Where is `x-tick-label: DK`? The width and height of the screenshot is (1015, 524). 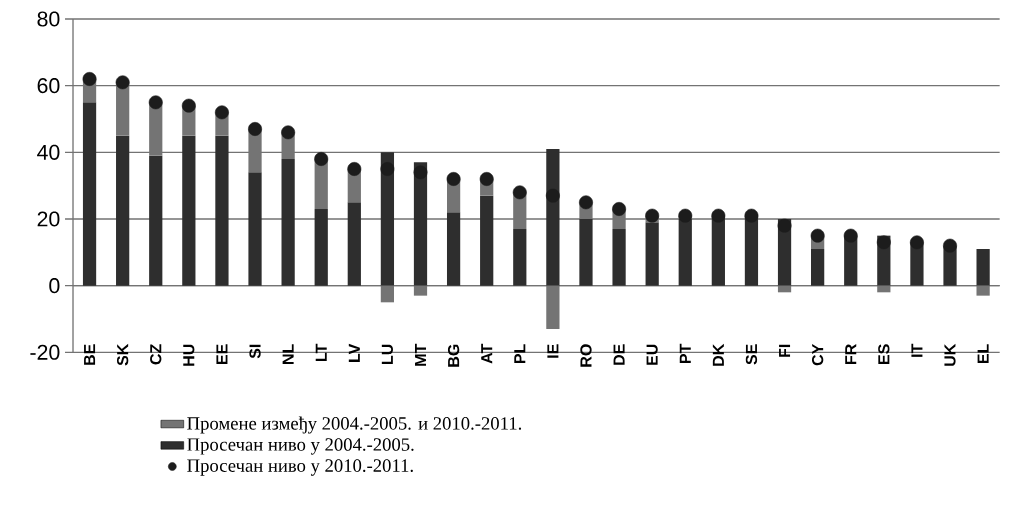
x-tick-label: DK is located at coordinates (718, 354).